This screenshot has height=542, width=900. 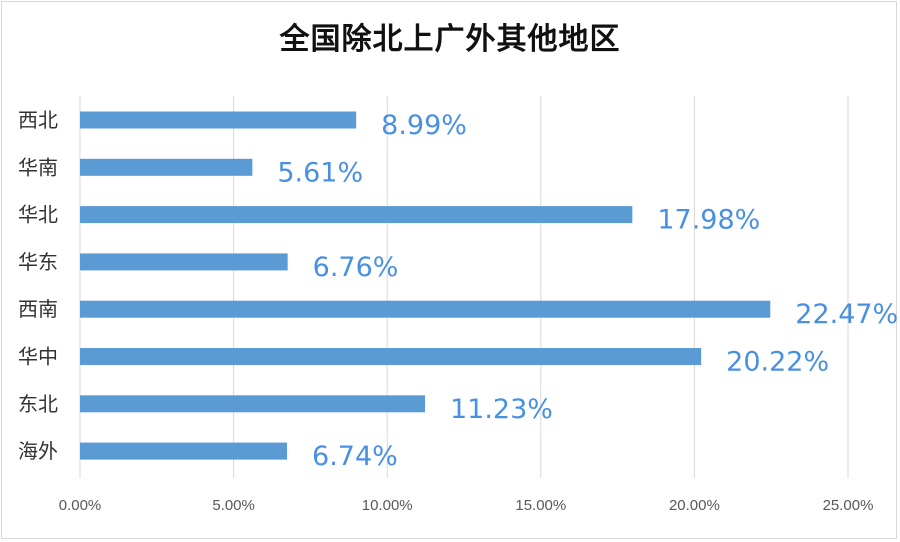 I want to click on chart-title: 全国除北上广外其他地区, so click(x=450, y=39).